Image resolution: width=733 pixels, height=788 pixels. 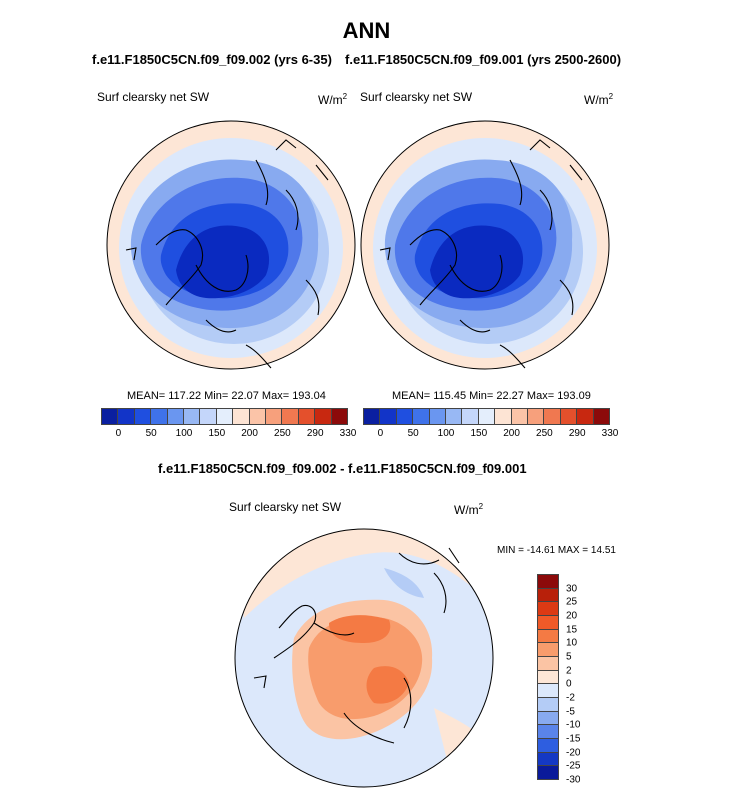 What do you see at coordinates (573, 780) in the screenshot?
I see `colorbar-tick-label: -30` at bounding box center [573, 780].